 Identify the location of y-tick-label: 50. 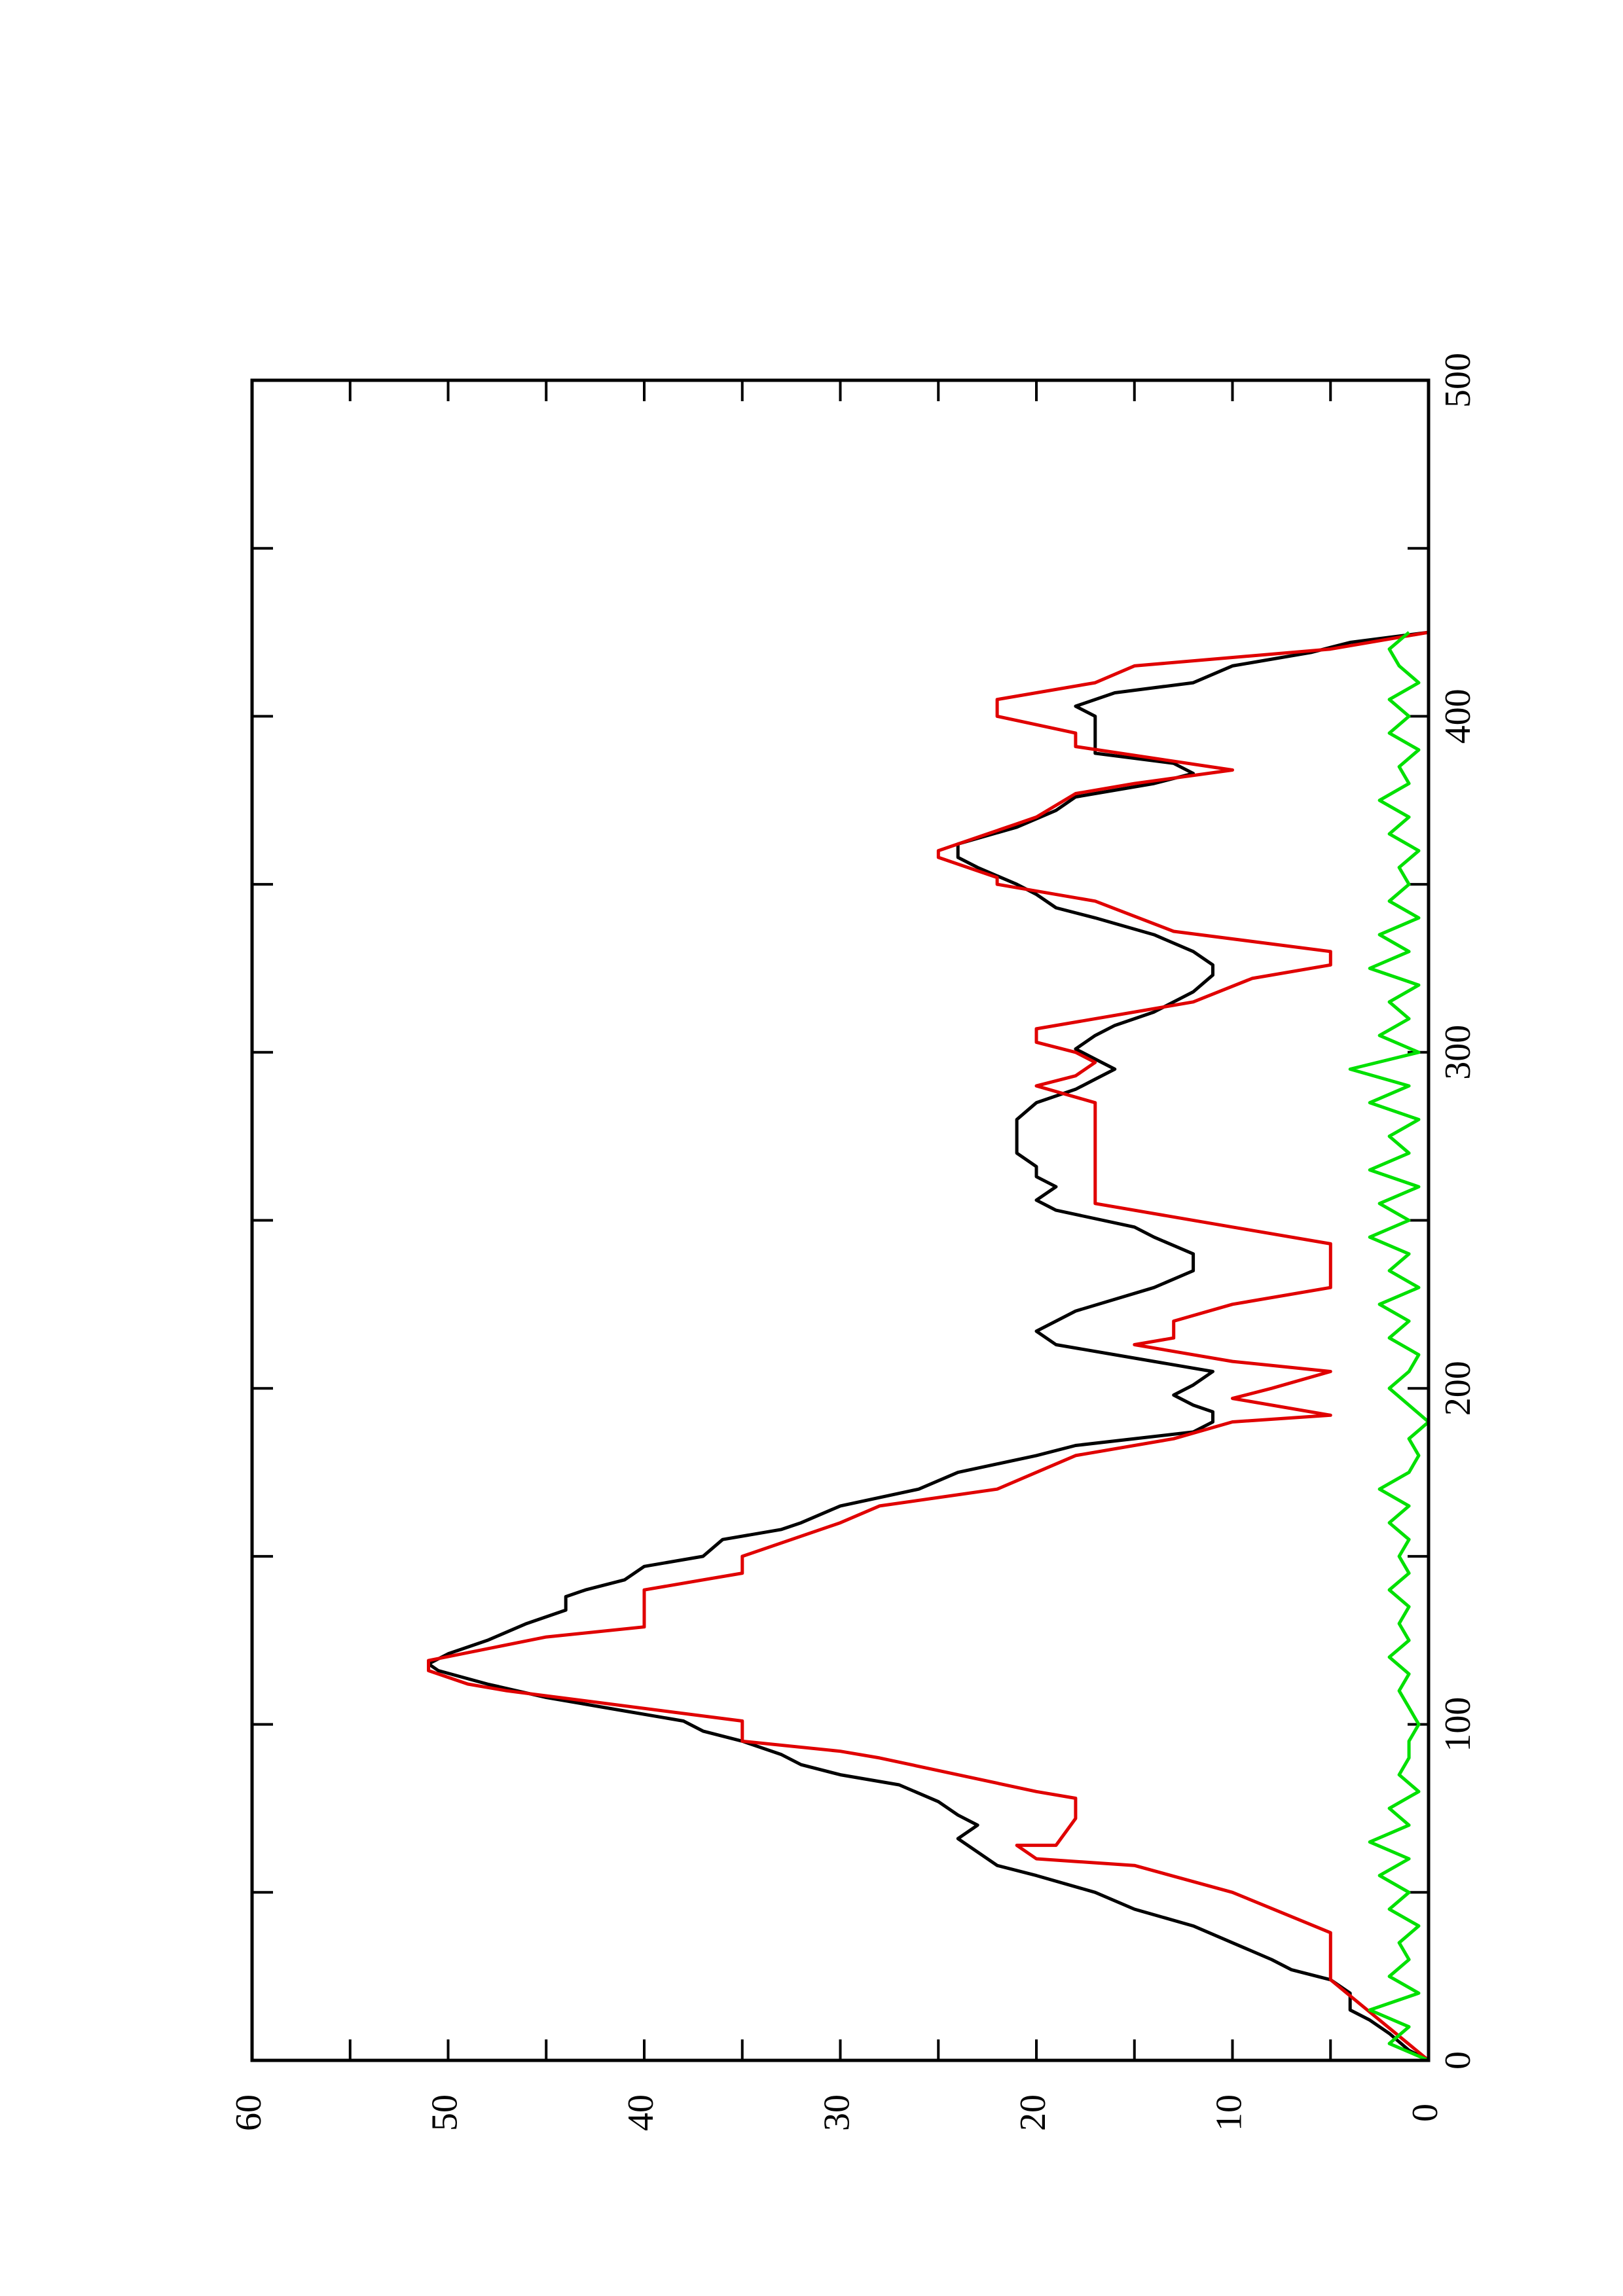
(444, 2112).